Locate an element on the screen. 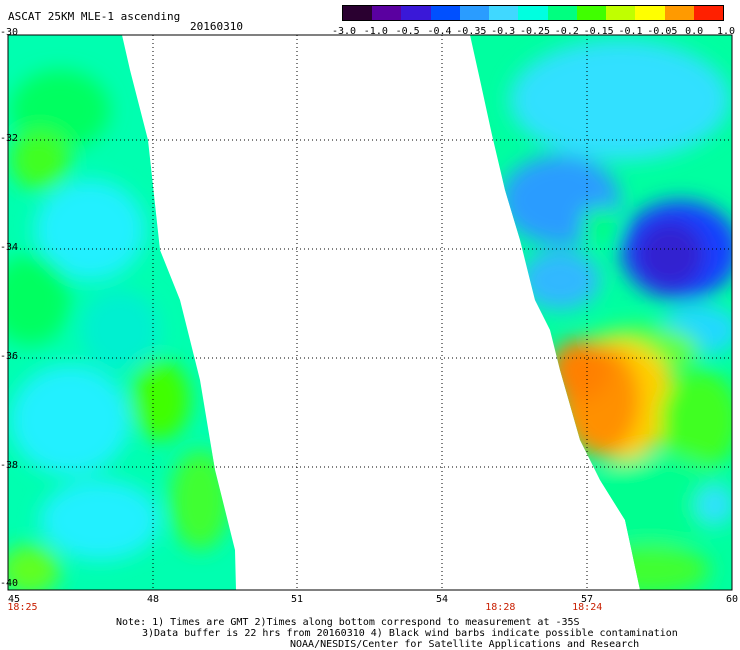 The width and height of the screenshot is (740, 650). map-title: ASCAT 25KM MLE-1 ascending is located at coordinates (94, 16).